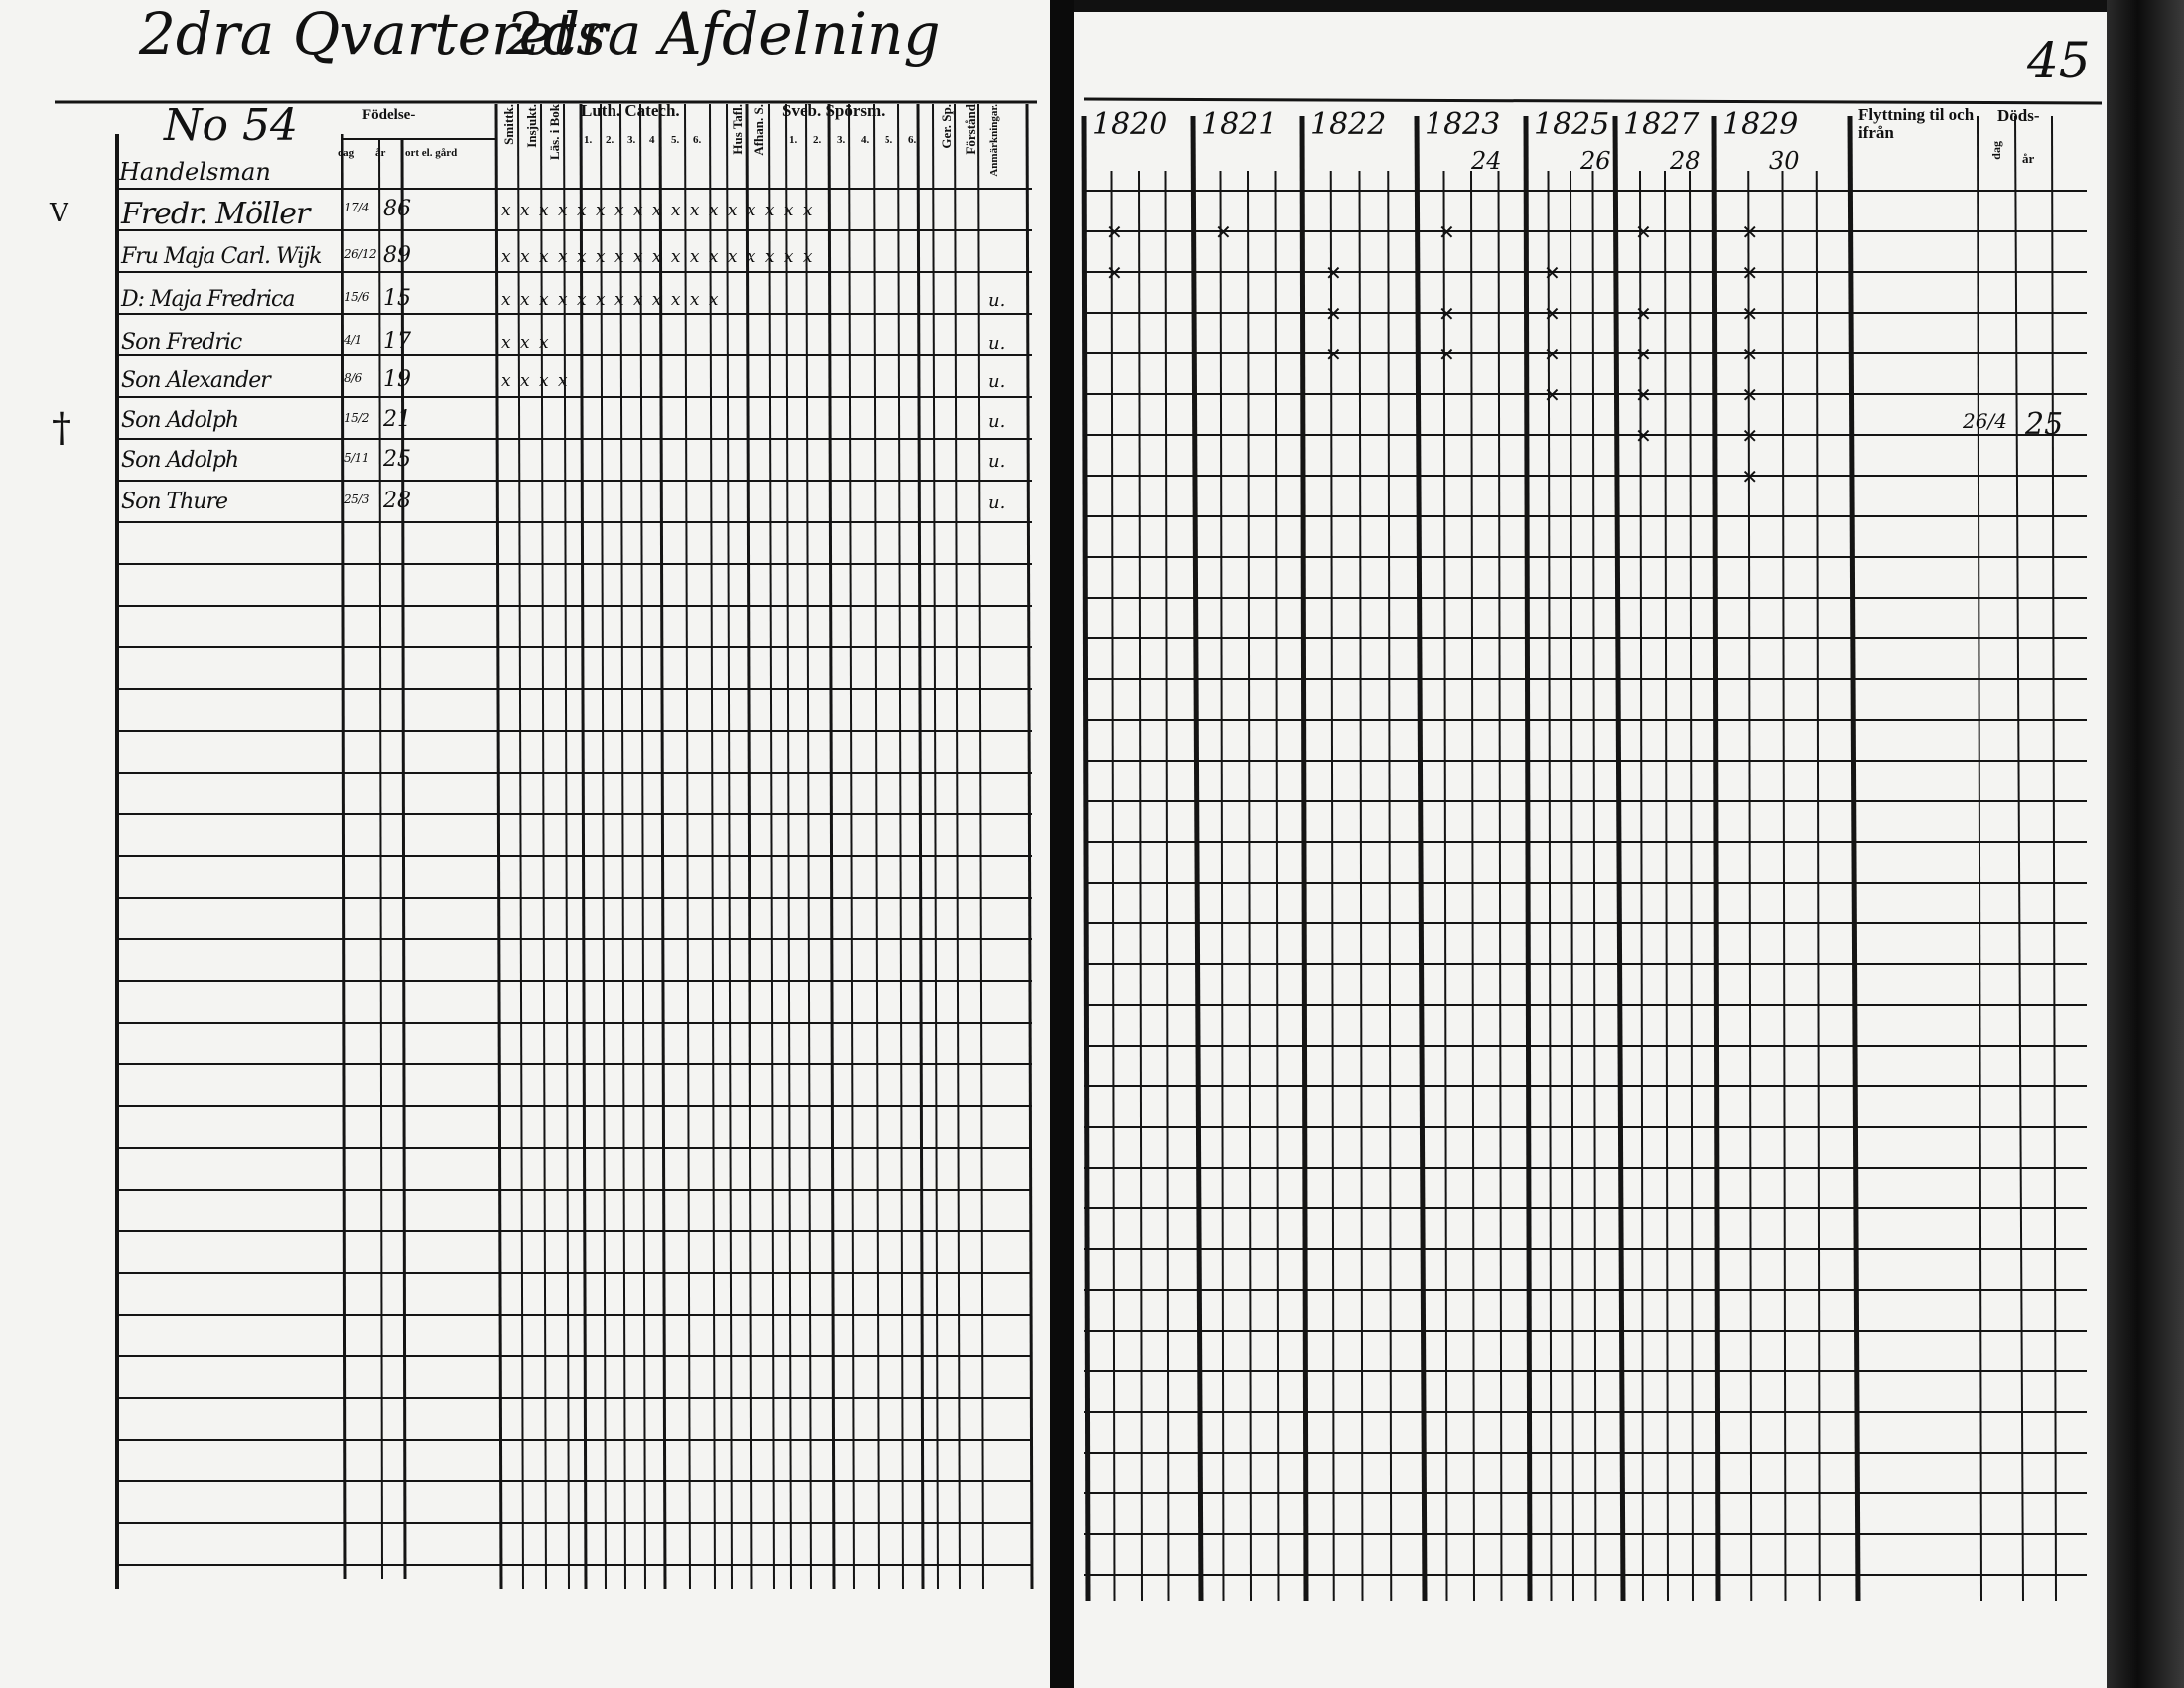 The image size is (2184, 1688). What do you see at coordinates (994, 140) in the screenshot?
I see `header-remarks: Anmärkningar.` at bounding box center [994, 140].